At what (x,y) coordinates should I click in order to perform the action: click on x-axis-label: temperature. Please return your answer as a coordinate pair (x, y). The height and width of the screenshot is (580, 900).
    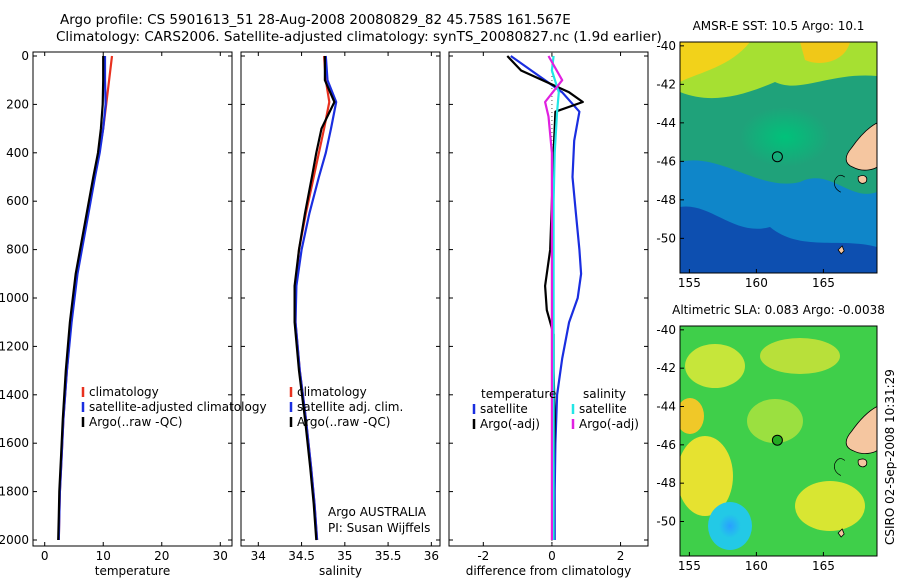
    Looking at the image, I should click on (132, 571).